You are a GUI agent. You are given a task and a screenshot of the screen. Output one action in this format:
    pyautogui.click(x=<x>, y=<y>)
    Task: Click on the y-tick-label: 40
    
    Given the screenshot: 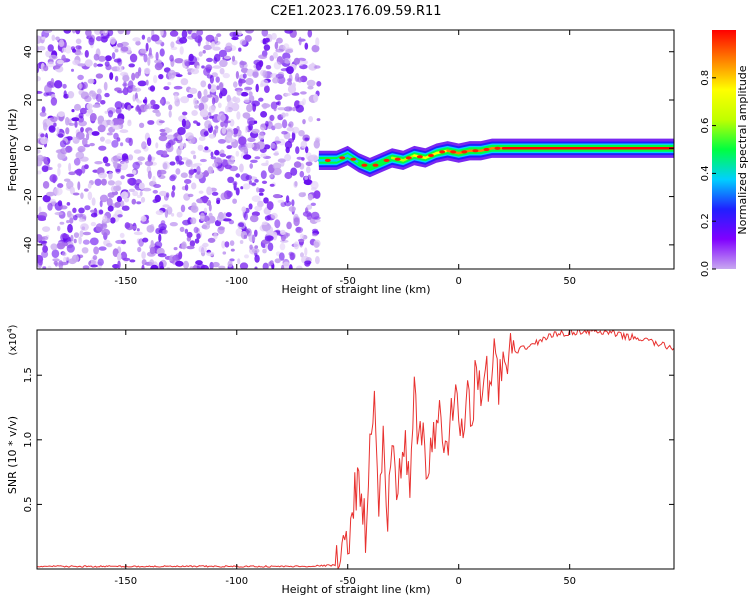 What is the action you would take?
    pyautogui.click(x=28, y=51)
    